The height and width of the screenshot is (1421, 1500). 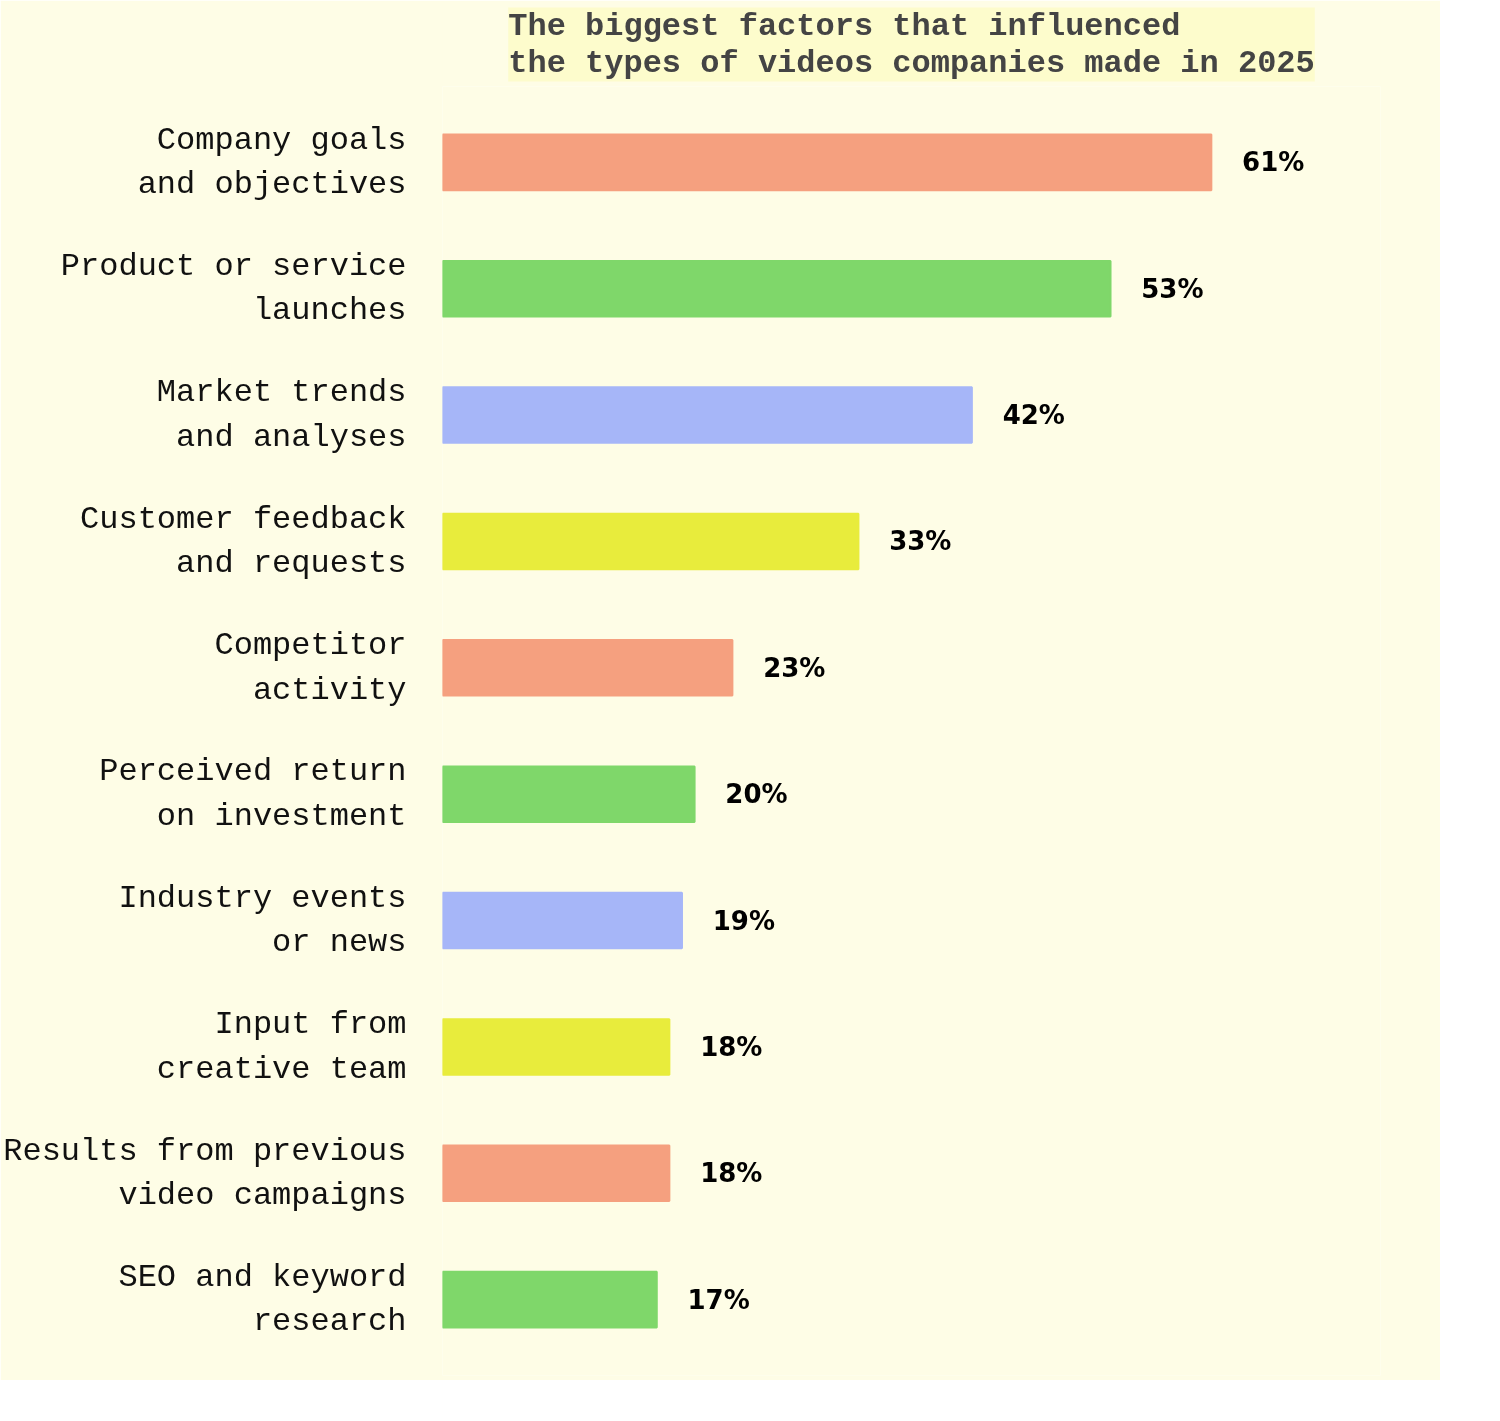 I want to click on y-tick-label: Industry events or news, so click(x=262, y=920).